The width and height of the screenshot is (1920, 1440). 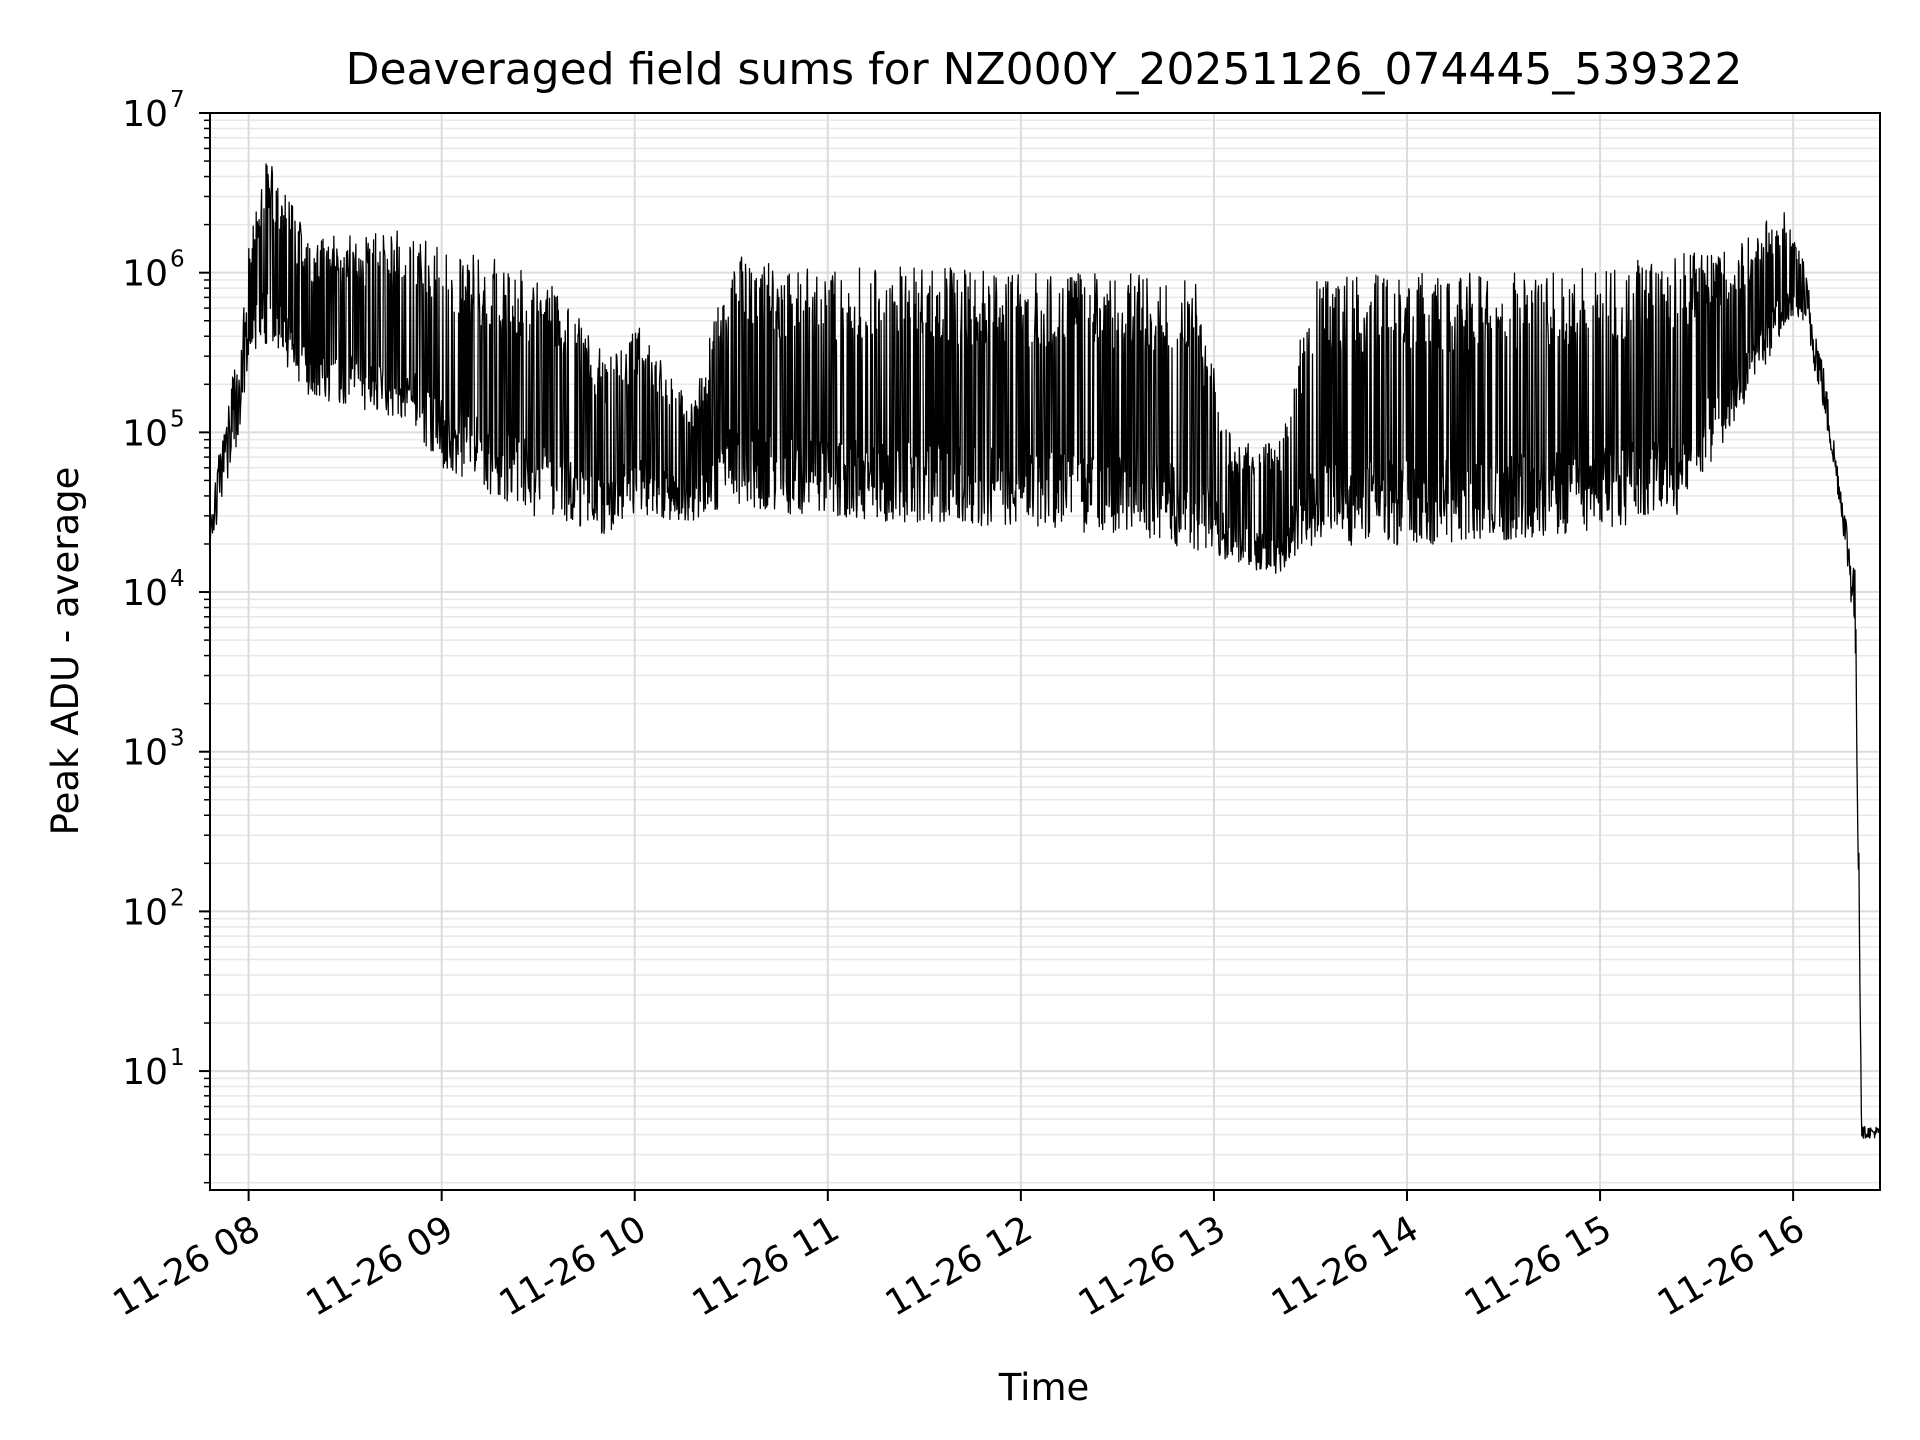 What do you see at coordinates (177, 739) in the screenshot?
I see `y-tick-exponent: 3` at bounding box center [177, 739].